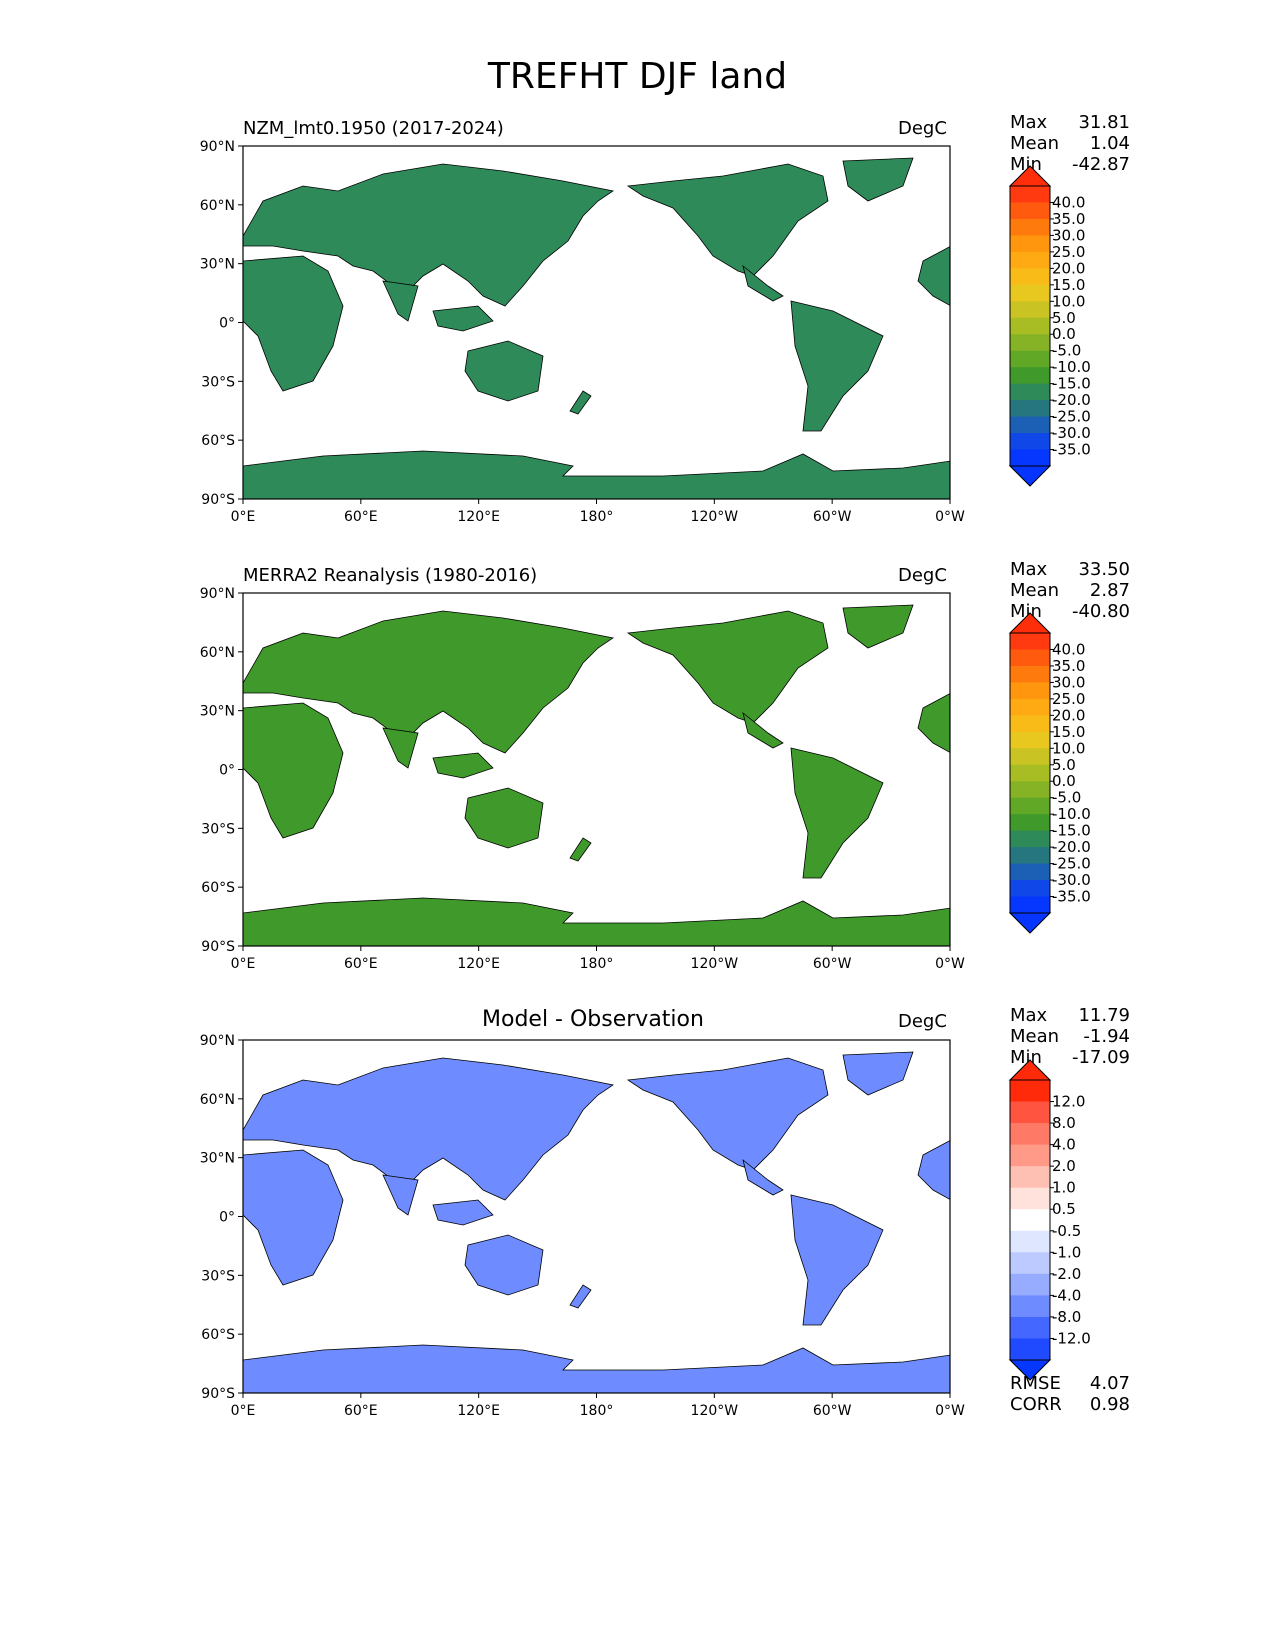  Describe the element at coordinates (1109, 143) in the screenshot. I see `mean-value: 1.04` at that location.